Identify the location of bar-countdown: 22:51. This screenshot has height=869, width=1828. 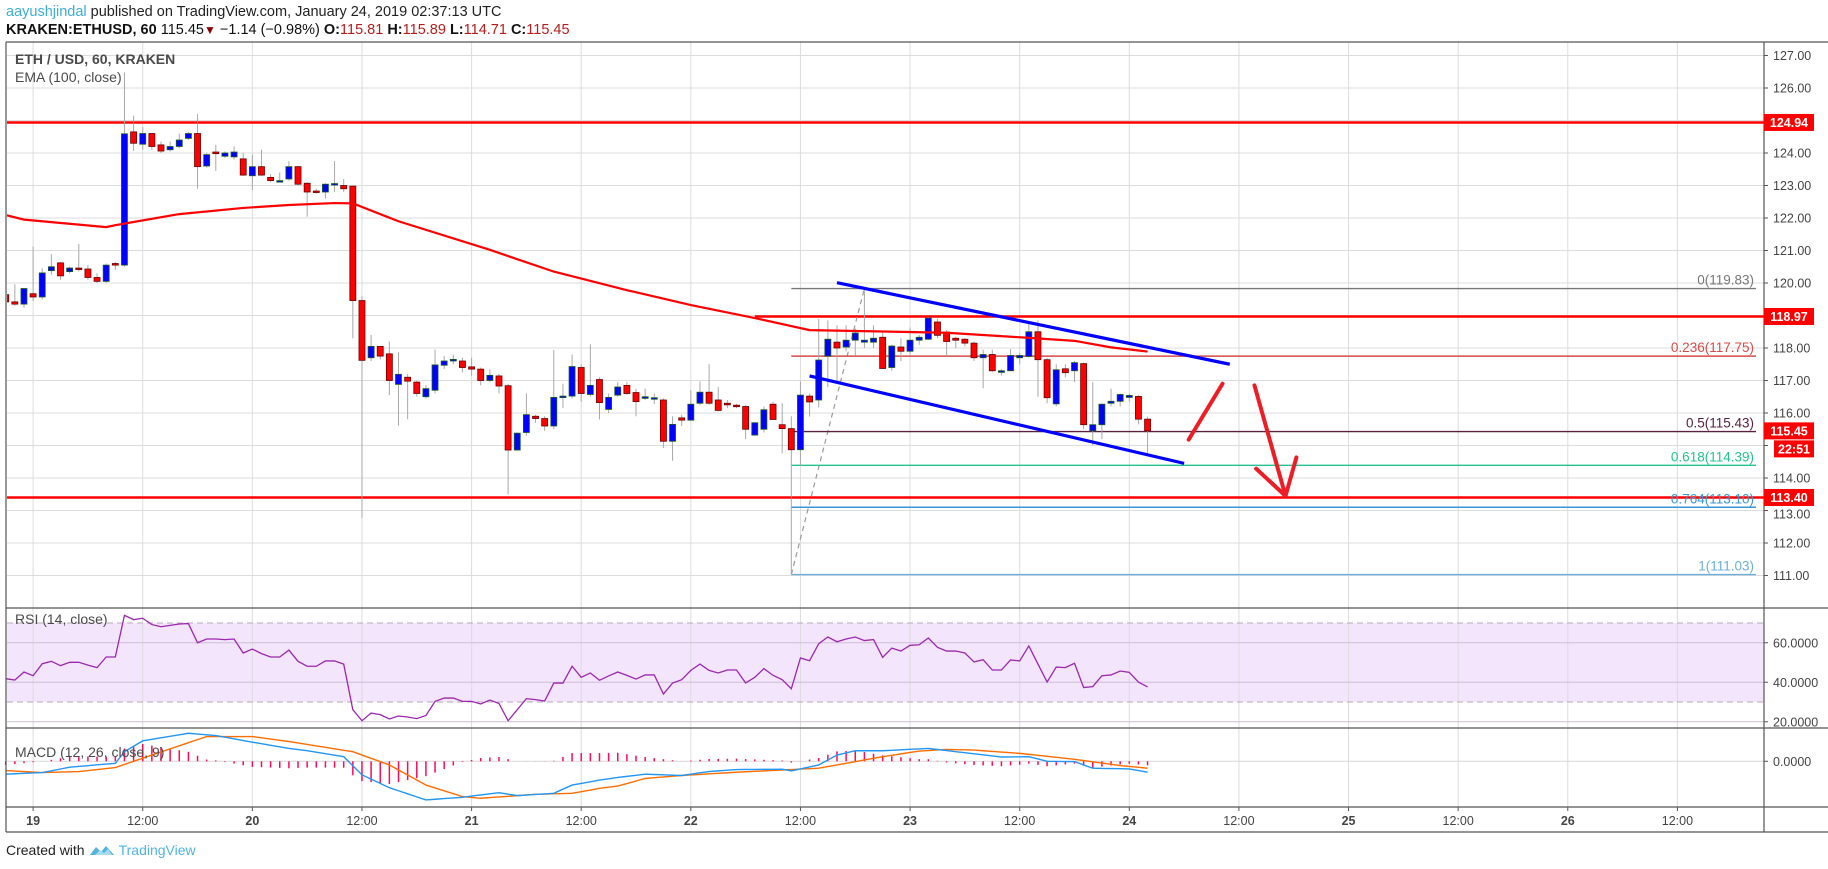
(1794, 449).